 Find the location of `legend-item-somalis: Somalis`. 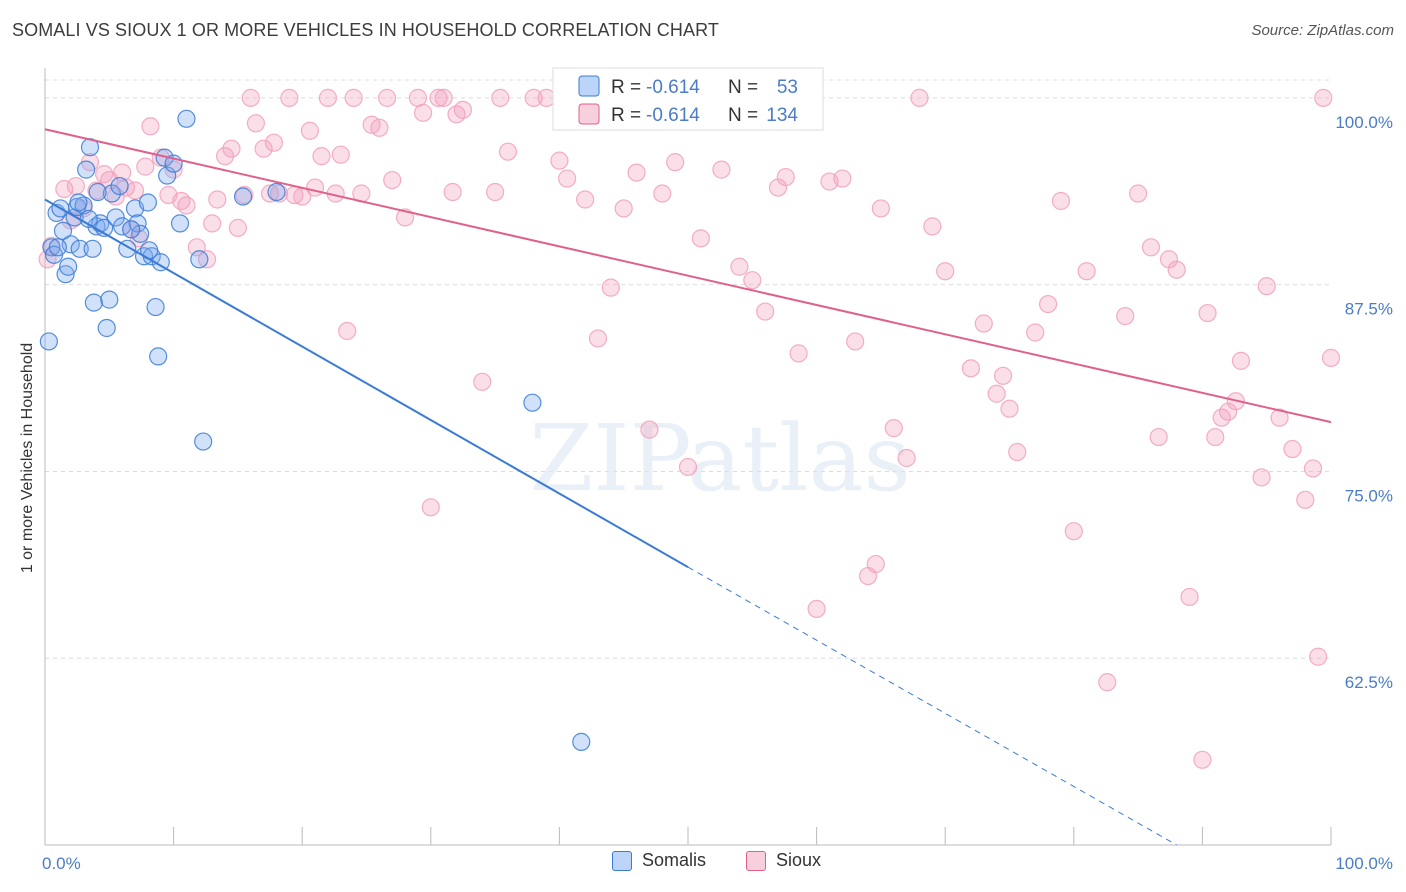

legend-item-somalis: Somalis is located at coordinates (659, 860).